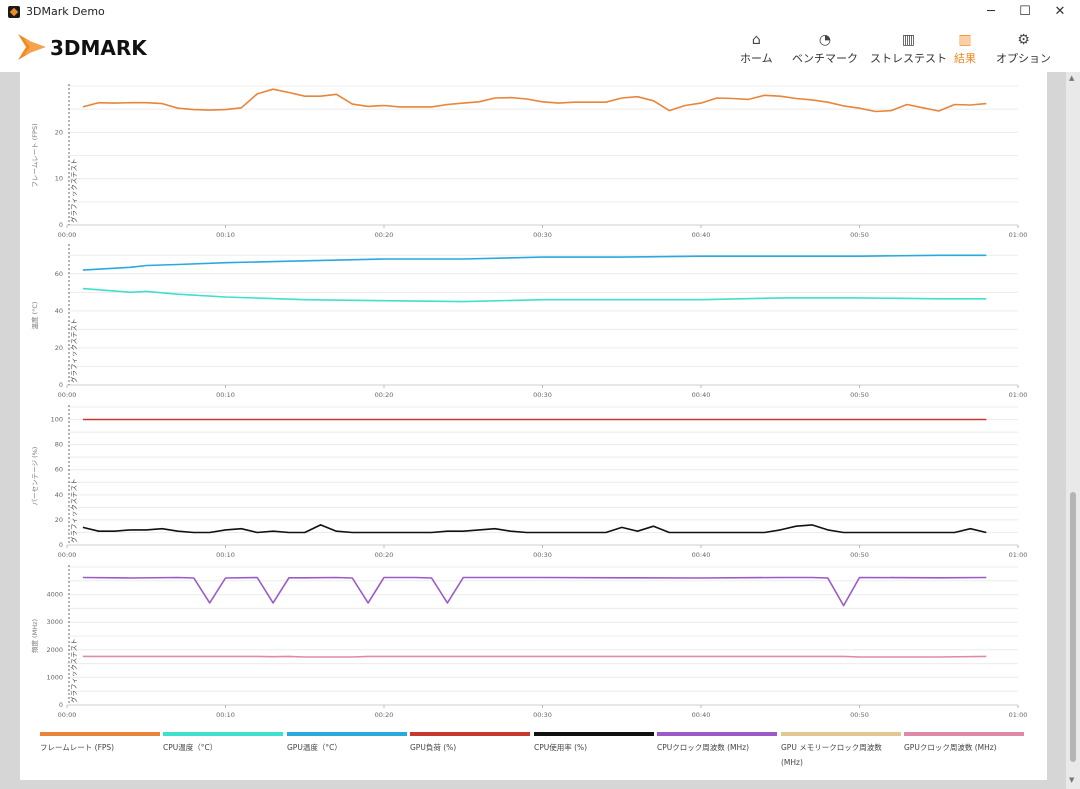 Image resolution: width=1080 pixels, height=789 pixels. What do you see at coordinates (908, 58) in the screenshot?
I see `nav-label: ストレステスト` at bounding box center [908, 58].